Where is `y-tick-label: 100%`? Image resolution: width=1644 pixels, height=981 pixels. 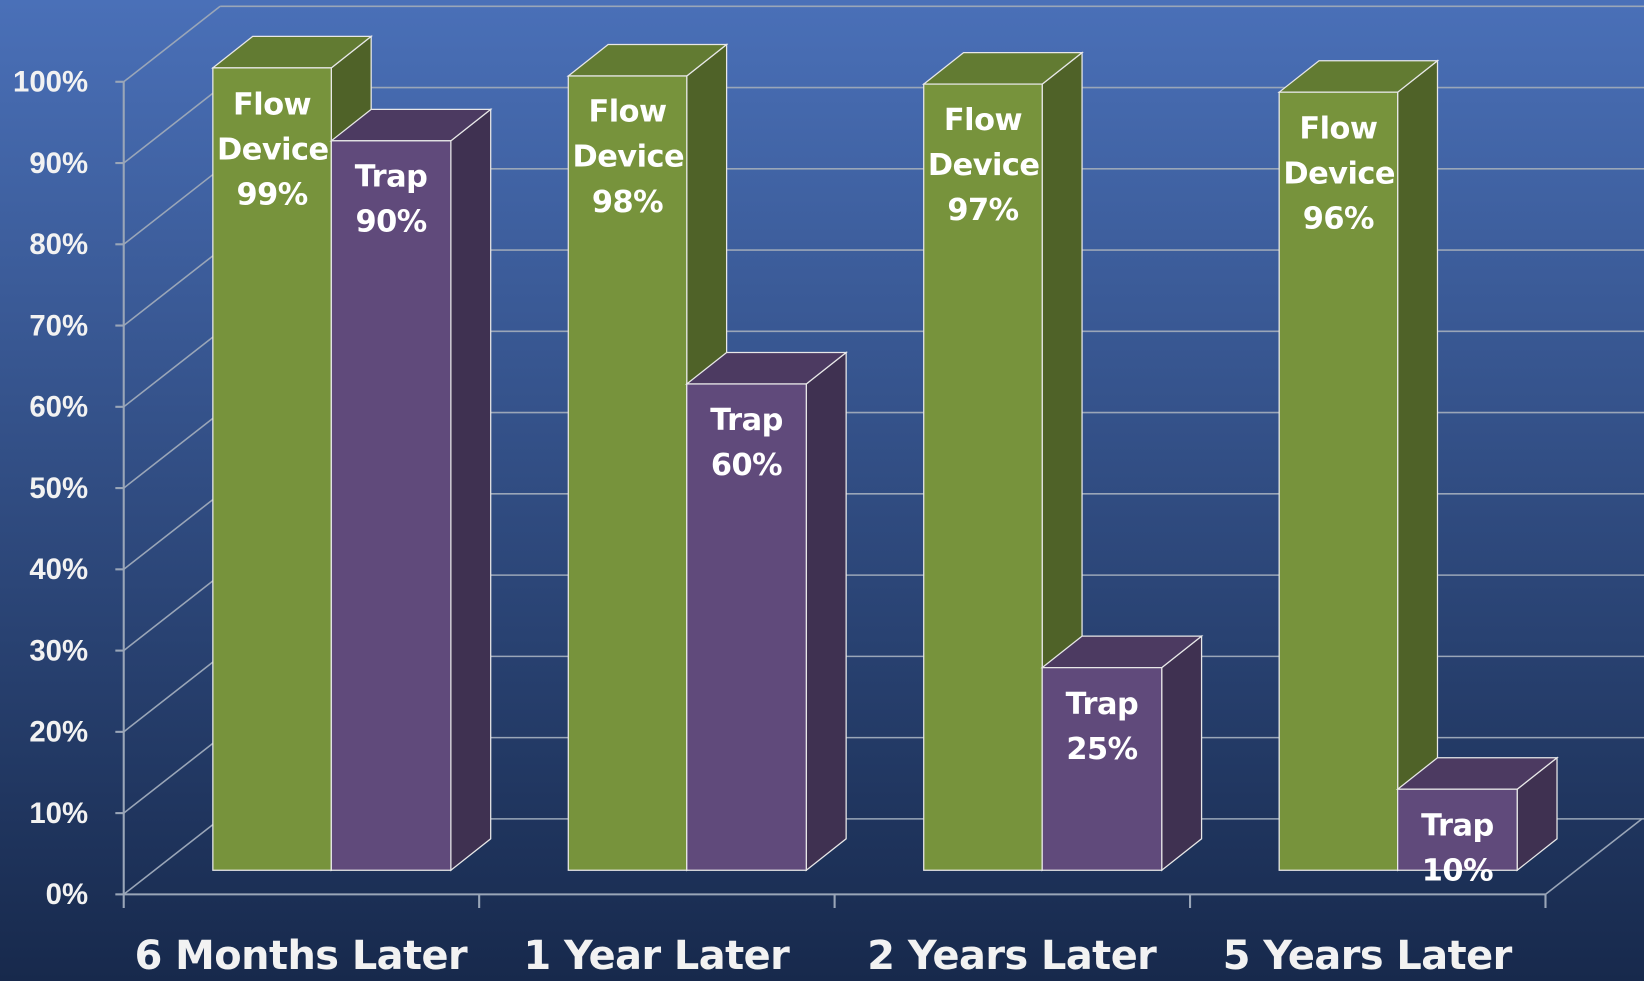
y-tick-label: 100% is located at coordinates (50, 82).